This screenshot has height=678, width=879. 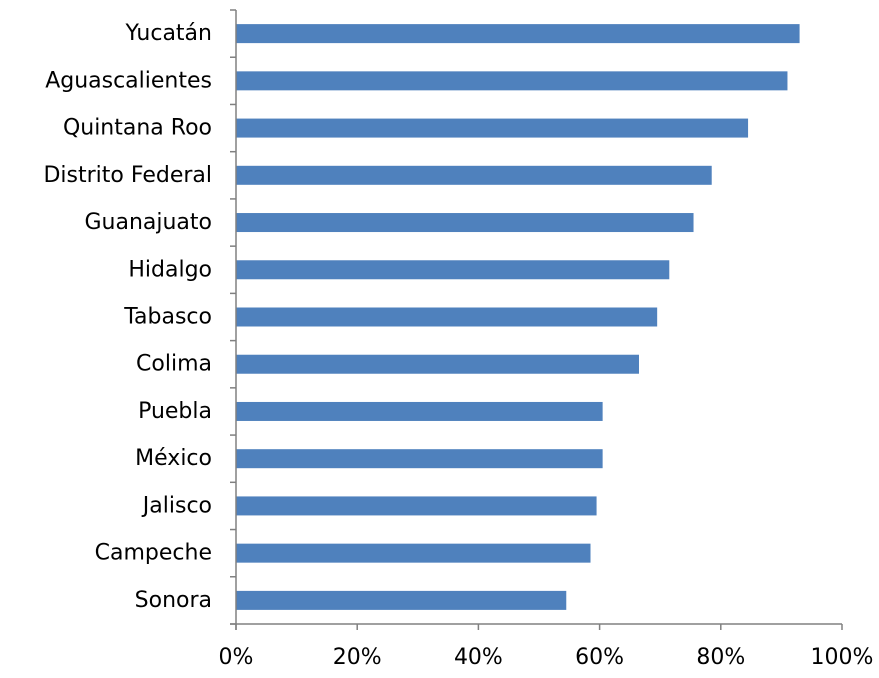 What do you see at coordinates (419, 411) in the screenshot?
I see `bar-puebla` at bounding box center [419, 411].